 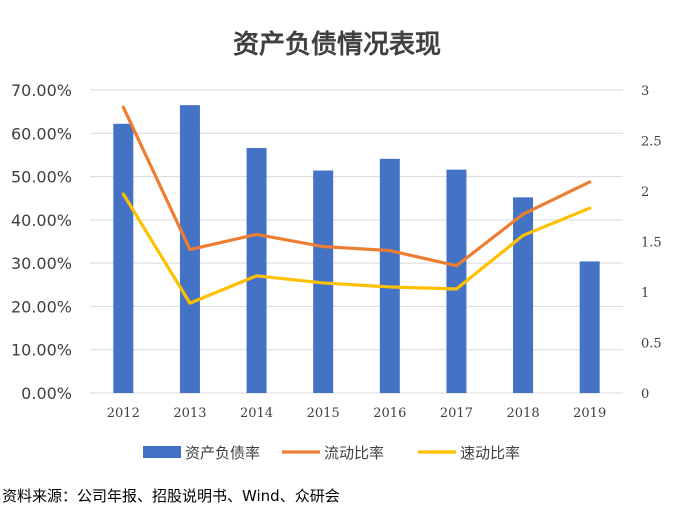 What do you see at coordinates (337, 45) in the screenshot?
I see `chart-title: 资产负债情况表现` at bounding box center [337, 45].